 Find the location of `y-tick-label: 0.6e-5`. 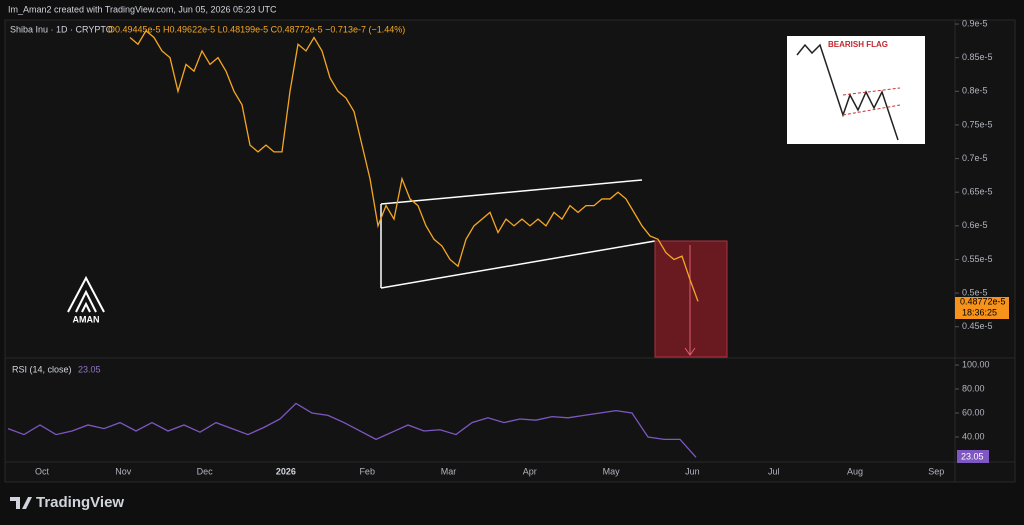

y-tick-label: 0.6e-5 is located at coordinates (975, 225).